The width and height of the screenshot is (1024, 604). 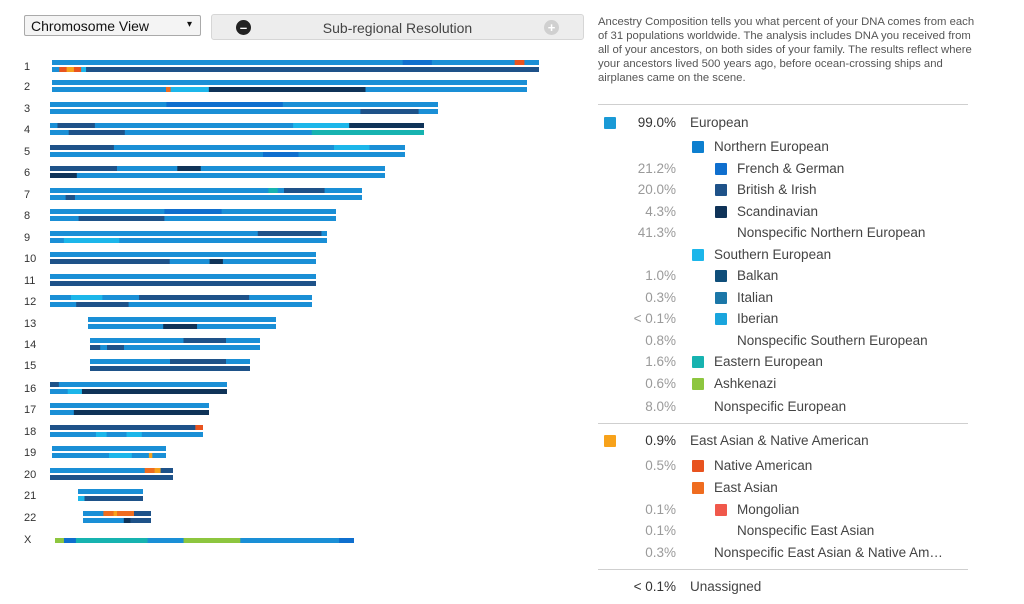 I want to click on composition-row: 1.0% Balkan, so click(x=788, y=277).